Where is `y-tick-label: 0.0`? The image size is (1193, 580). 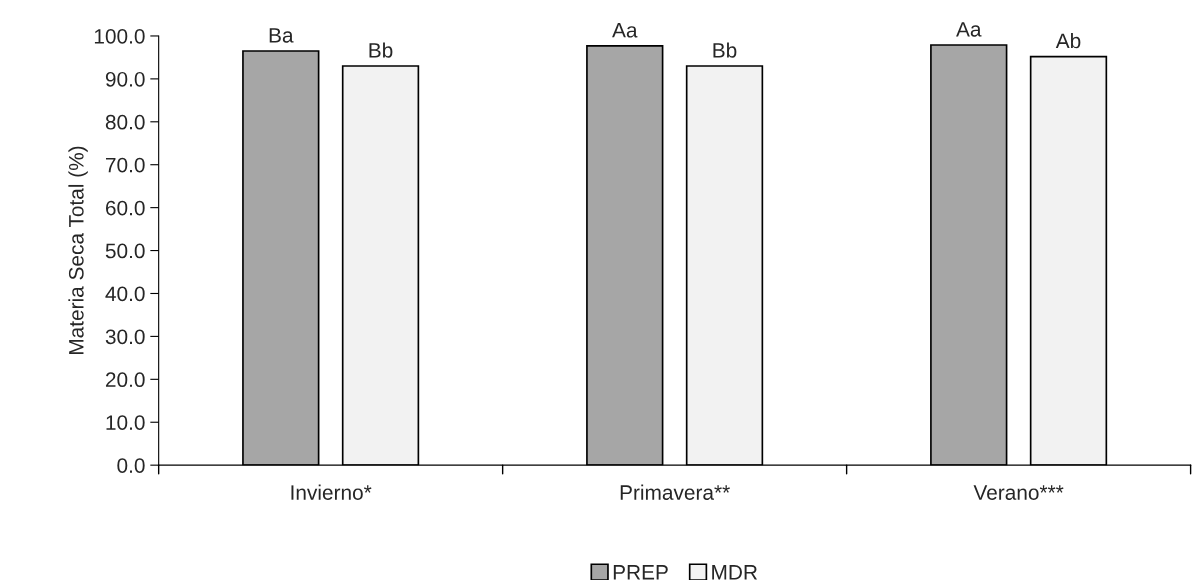 y-tick-label: 0.0 is located at coordinates (131, 465).